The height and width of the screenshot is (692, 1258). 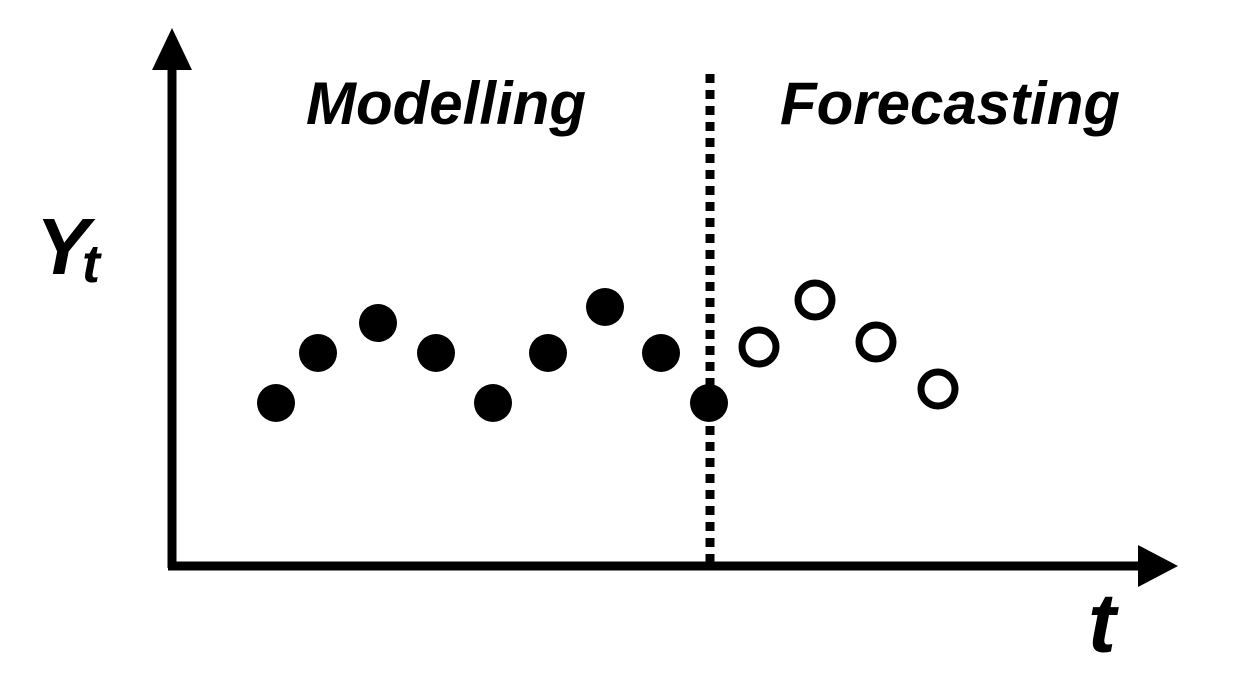 I want to click on y-axis-label: Y, so click(x=66, y=246).